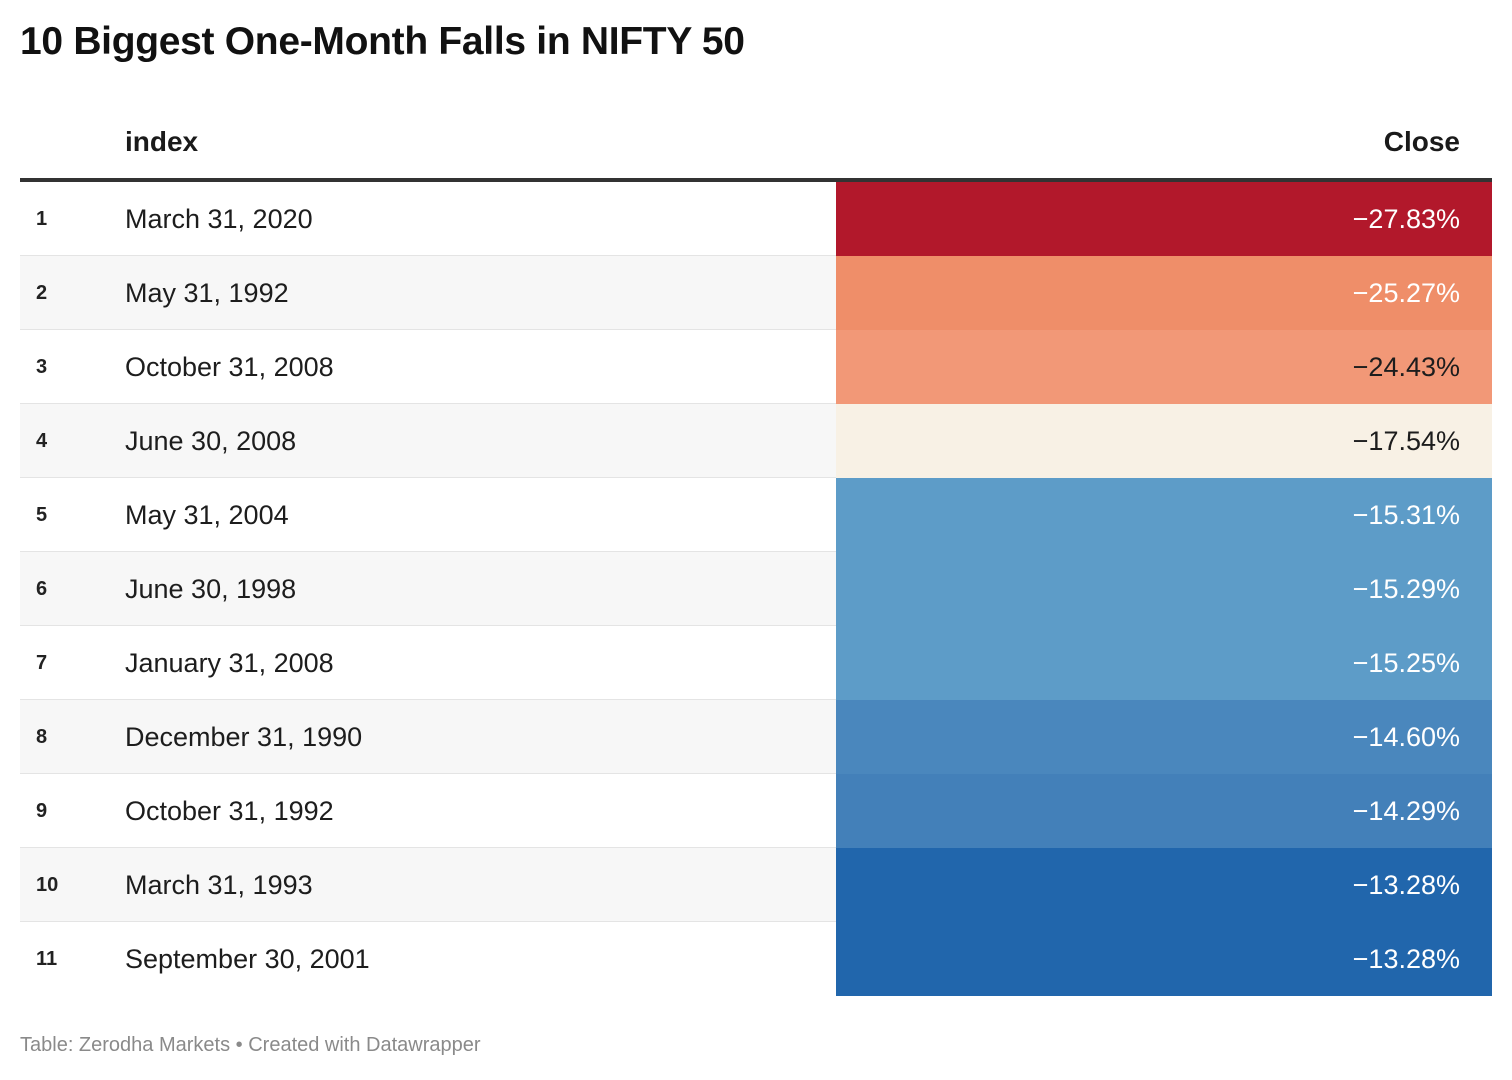 The height and width of the screenshot is (1080, 1512). Describe the element at coordinates (162, 141) in the screenshot. I see `column-header-index: index` at that location.